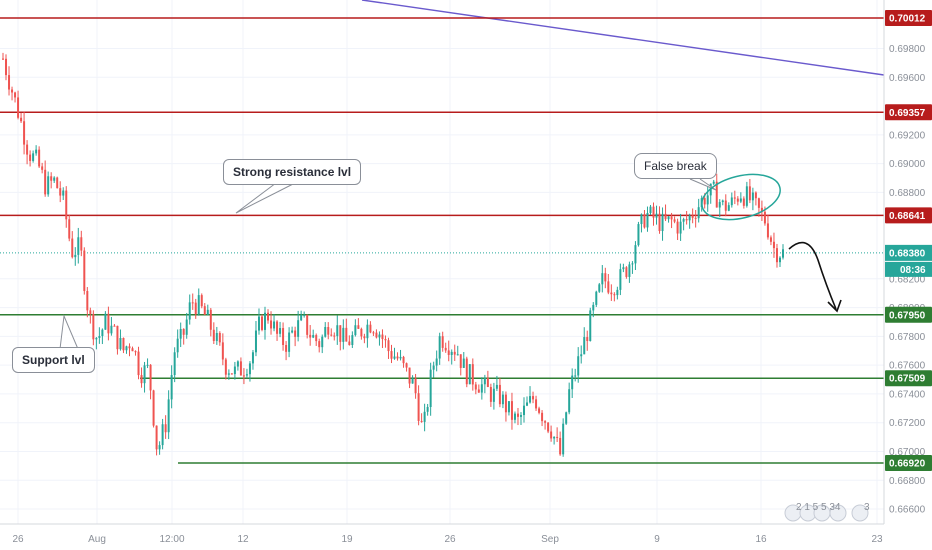 Image resolution: width=932 pixels, height=550 pixels. I want to click on price-tag-label: 0.69357, so click(907, 113).